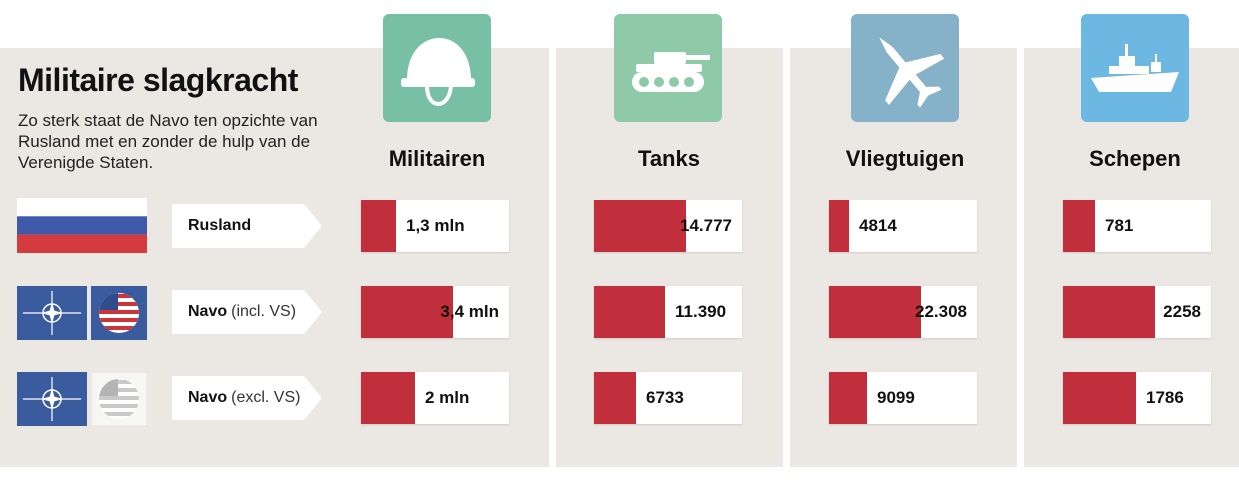 This screenshot has height=482, width=1239. Describe the element at coordinates (82, 225) in the screenshot. I see `russia-flag-icon` at that location.